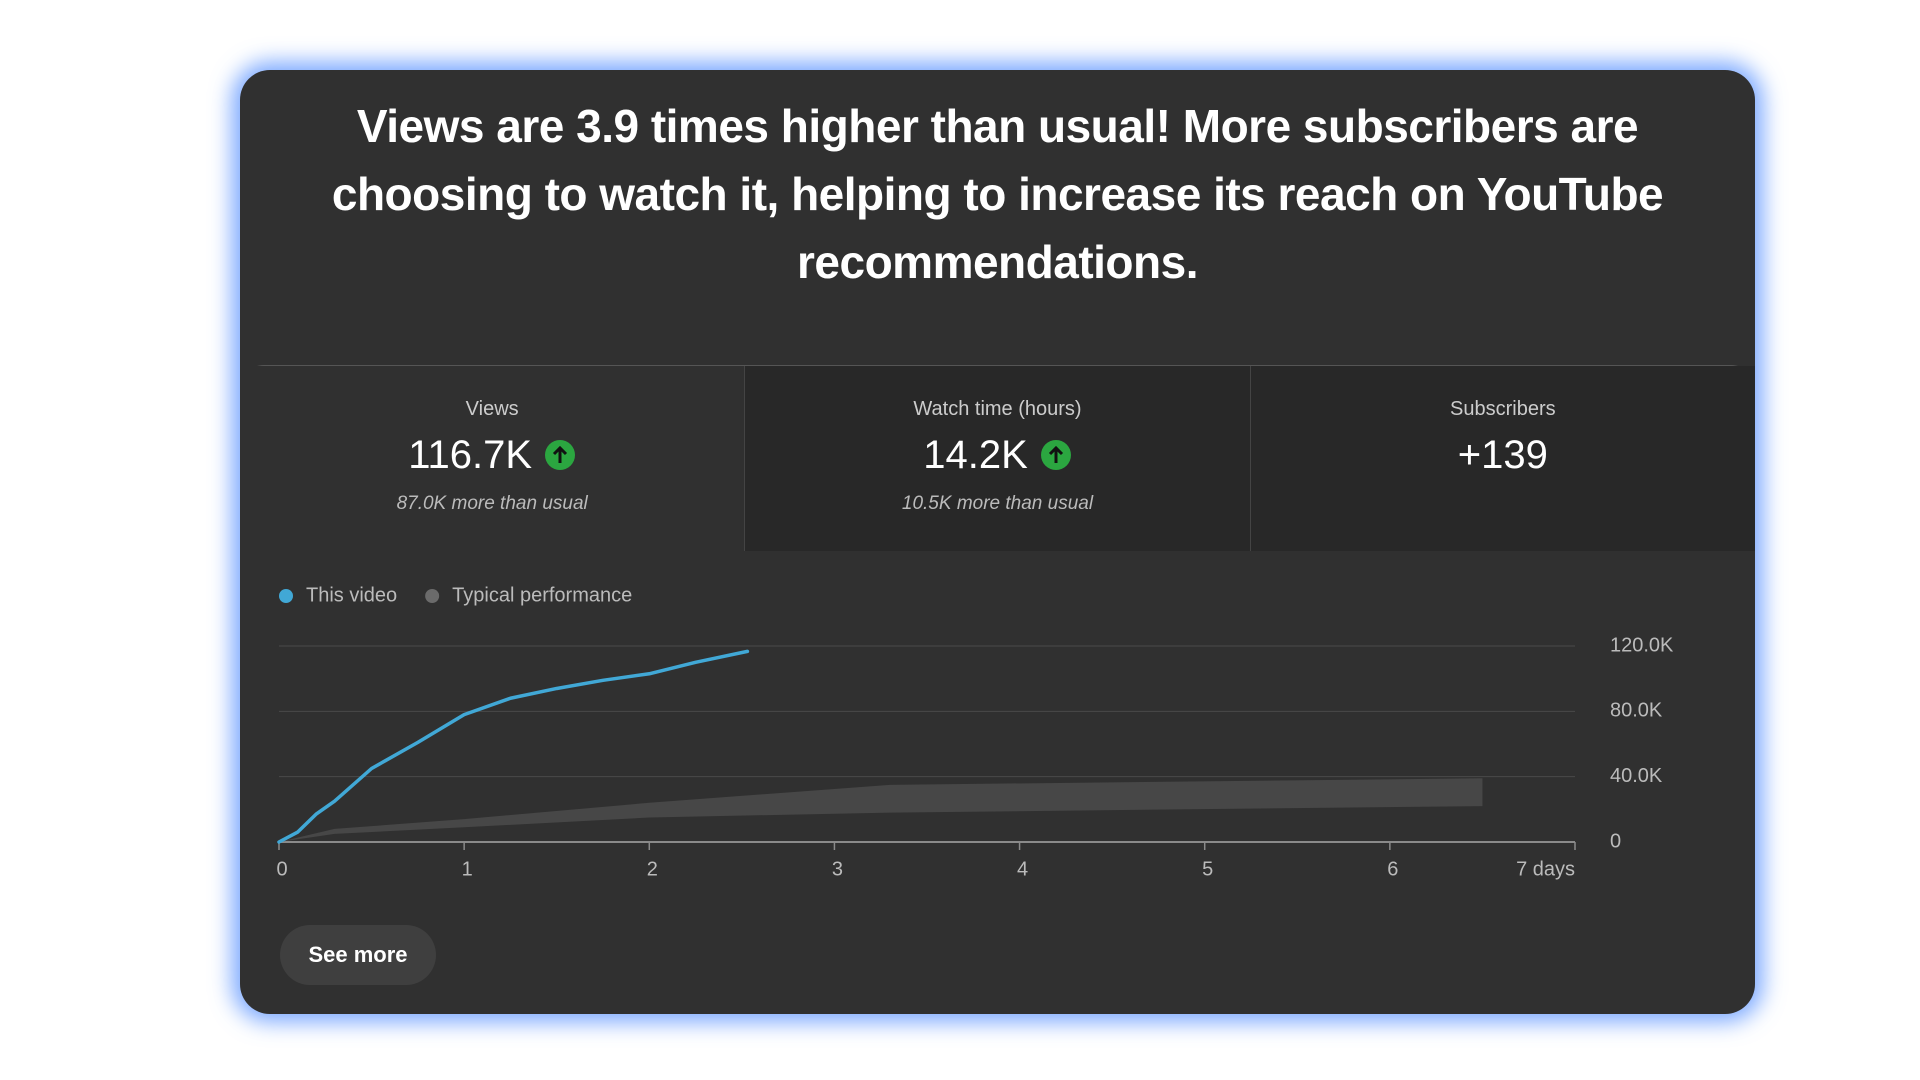 This screenshot has width=1920, height=1080. What do you see at coordinates (975, 454) in the screenshot?
I see `metric-value: 14.2K` at bounding box center [975, 454].